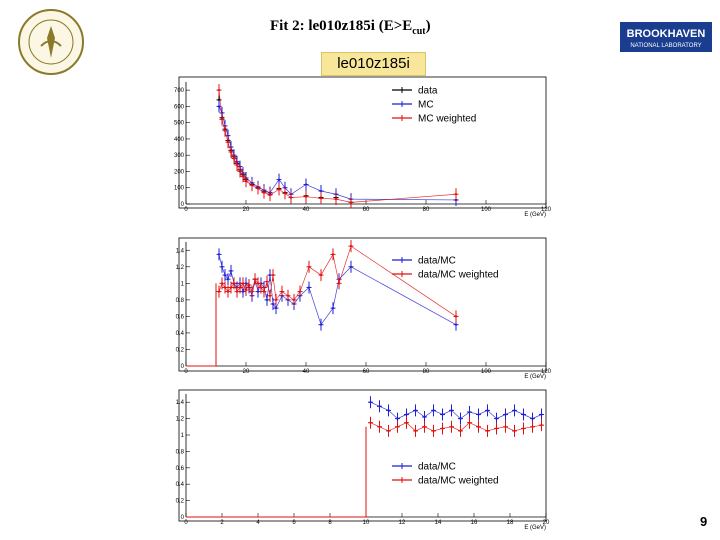 This screenshot has height=540, width=720. I want to click on x-tick-label: 0, so click(186, 523).